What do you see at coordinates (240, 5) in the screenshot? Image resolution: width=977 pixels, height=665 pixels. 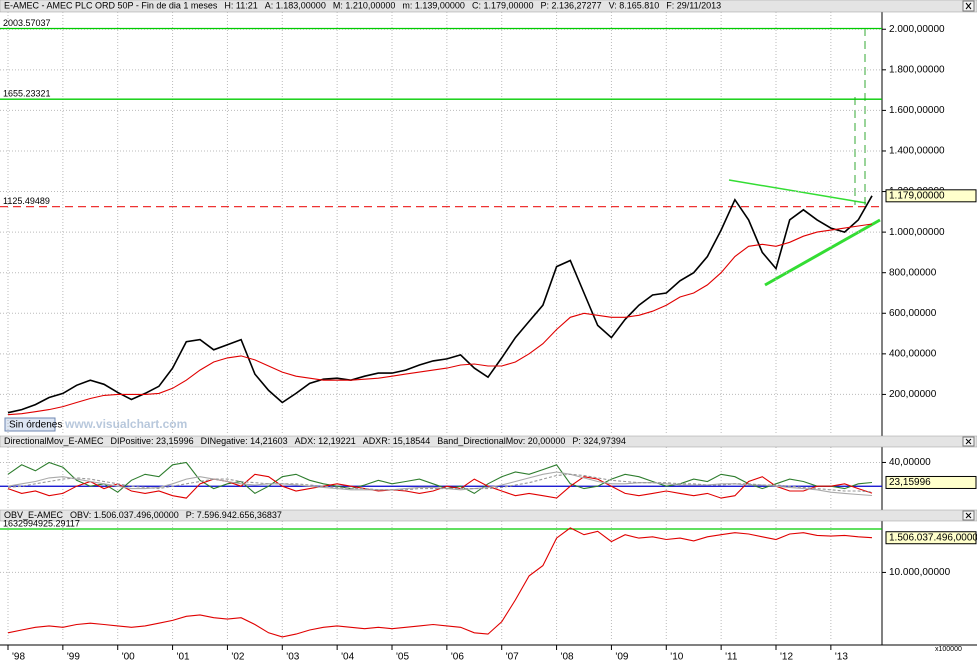 I see `header-item: H: 11:21` at bounding box center [240, 5].